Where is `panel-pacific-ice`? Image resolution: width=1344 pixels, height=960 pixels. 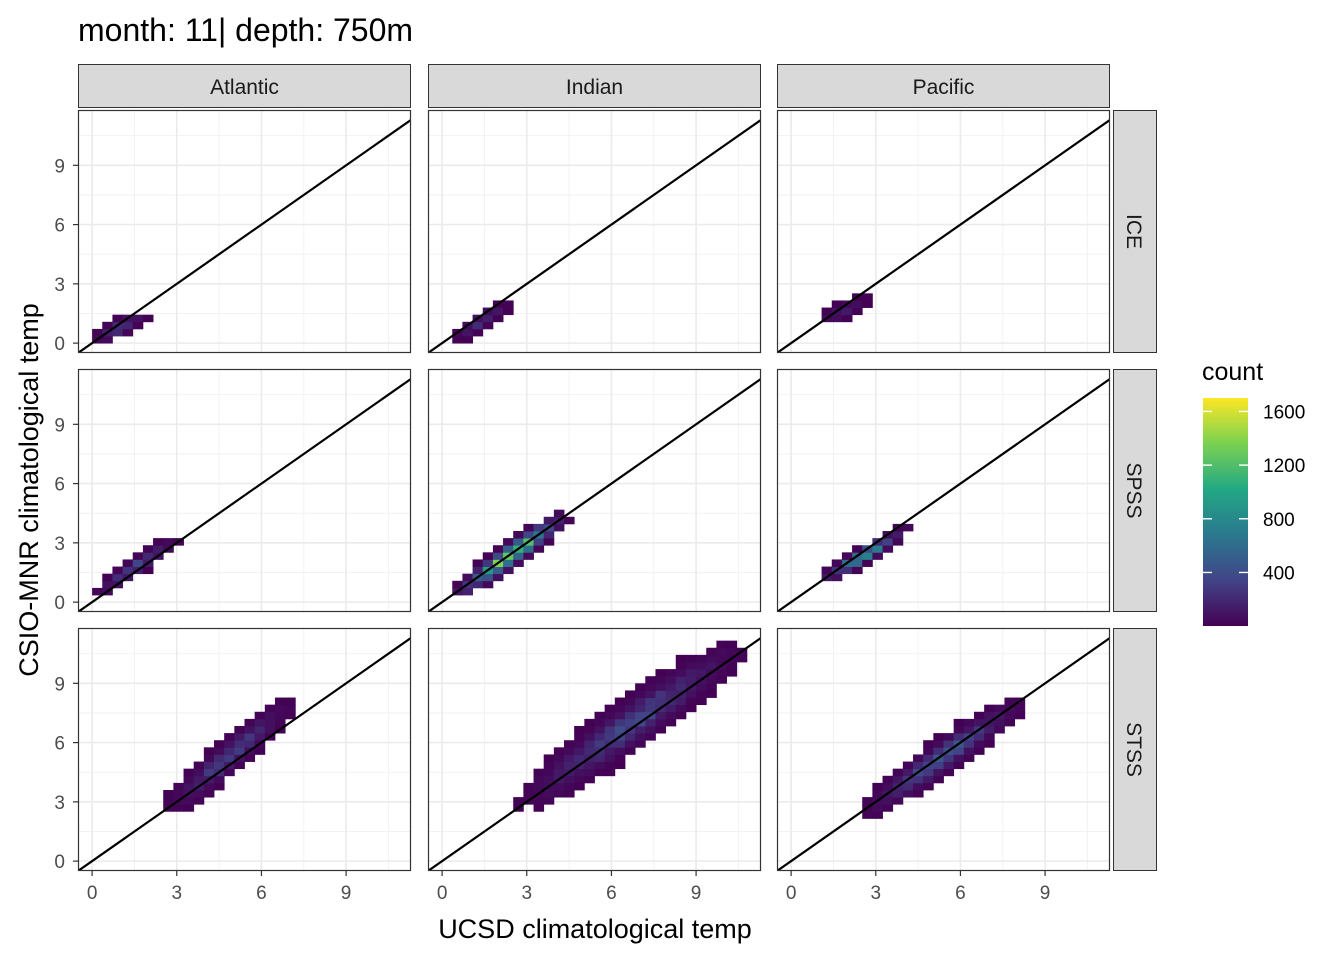 panel-pacific-ice is located at coordinates (943, 231).